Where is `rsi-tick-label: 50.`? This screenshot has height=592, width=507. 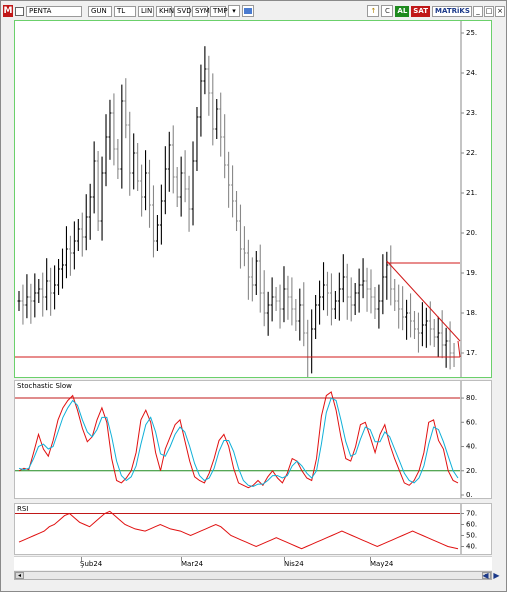 rsi-tick-label: 50. is located at coordinates (471, 536).